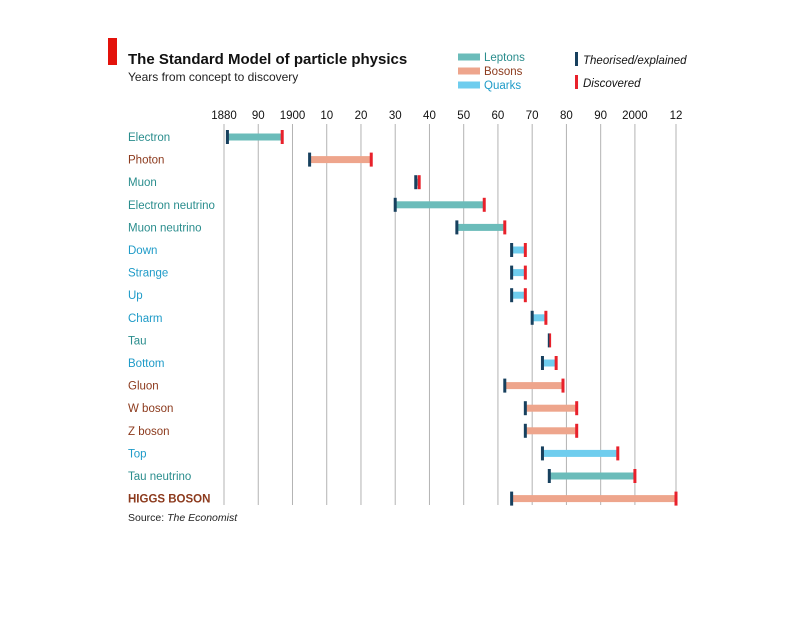  What do you see at coordinates (532, 116) in the screenshot?
I see `x-tick-label: 70` at bounding box center [532, 116].